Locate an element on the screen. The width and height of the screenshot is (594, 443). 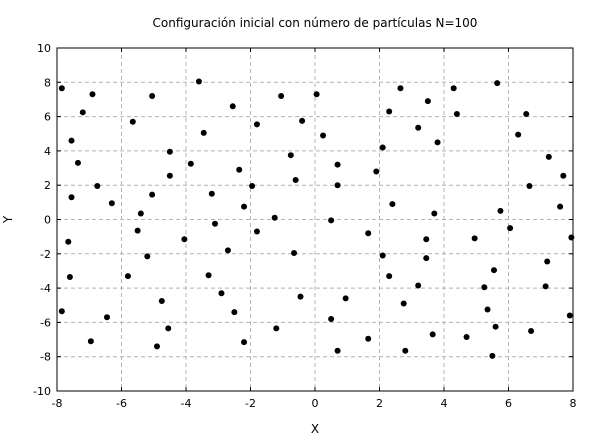
x-tick-label: 2 is located at coordinates (379, 403).